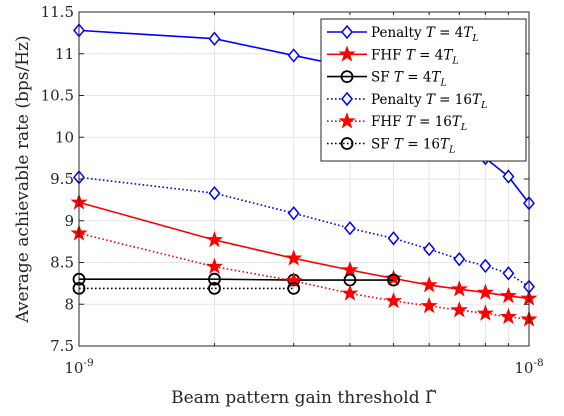  What do you see at coordinates (423, 90) in the screenshot?
I see `legend-box` at bounding box center [423, 90].